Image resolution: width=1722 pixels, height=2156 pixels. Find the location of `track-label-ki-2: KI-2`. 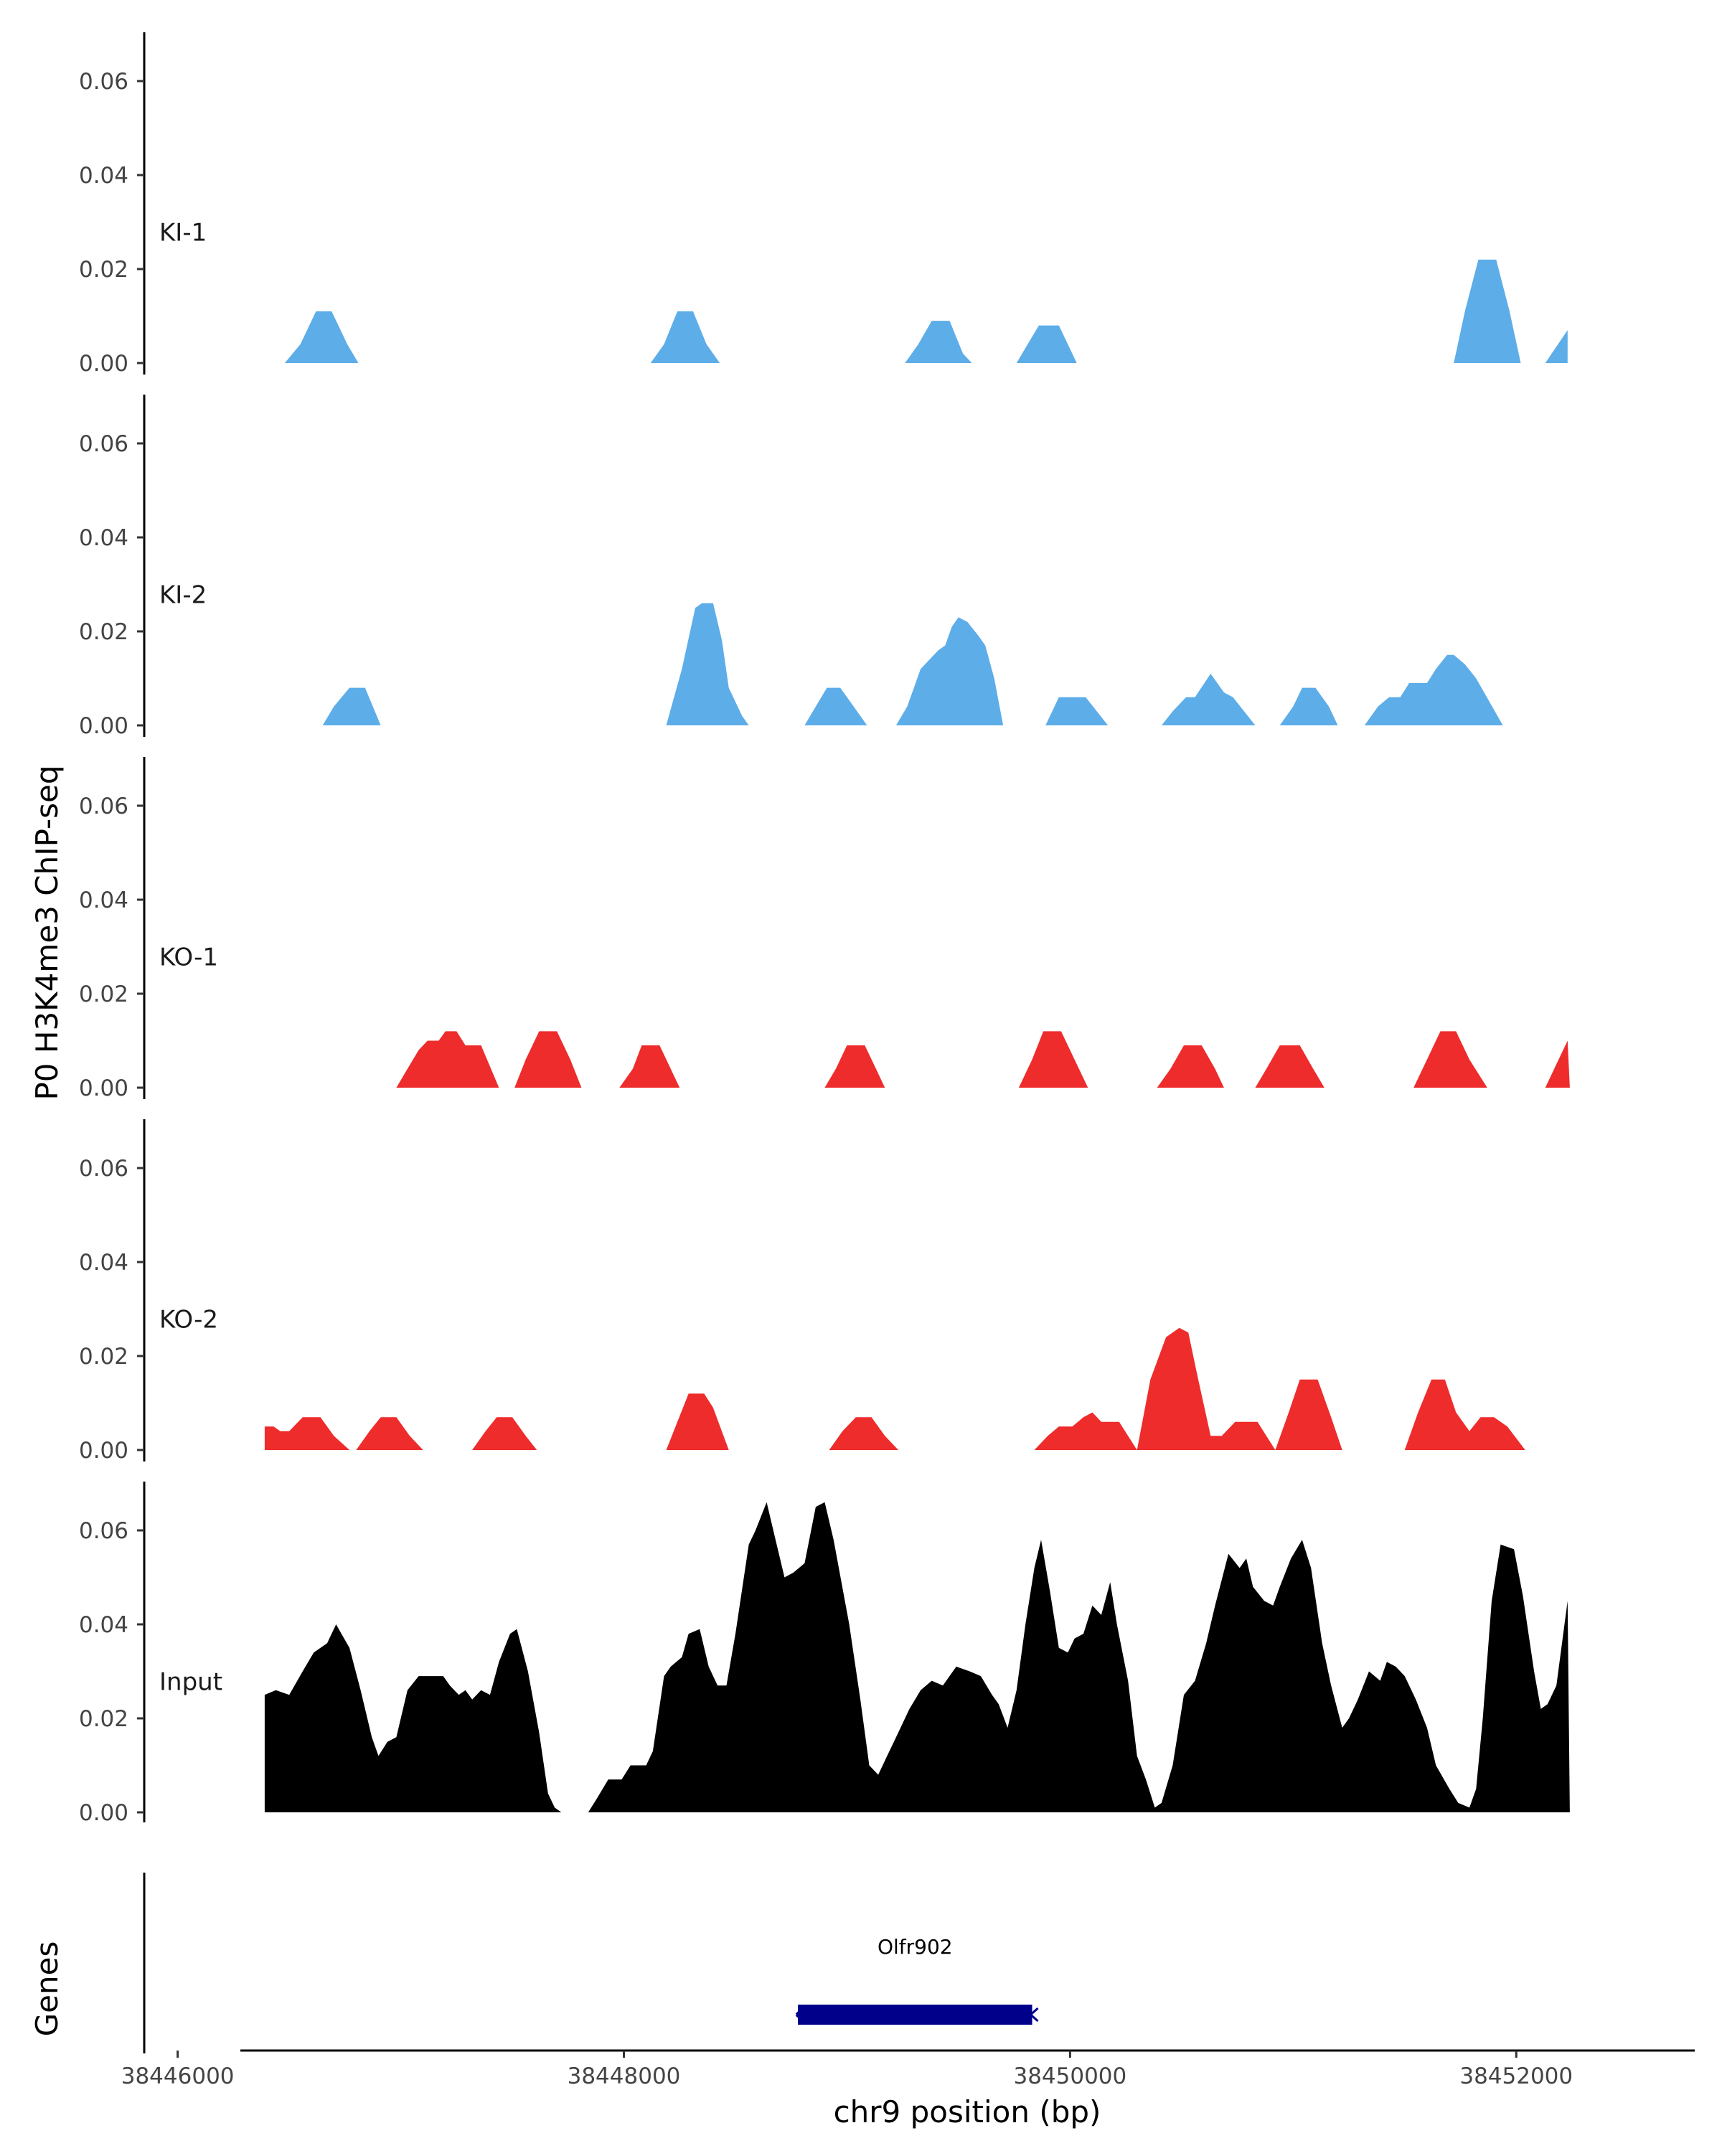

track-label-ki-2: KI-2 is located at coordinates (183, 595).